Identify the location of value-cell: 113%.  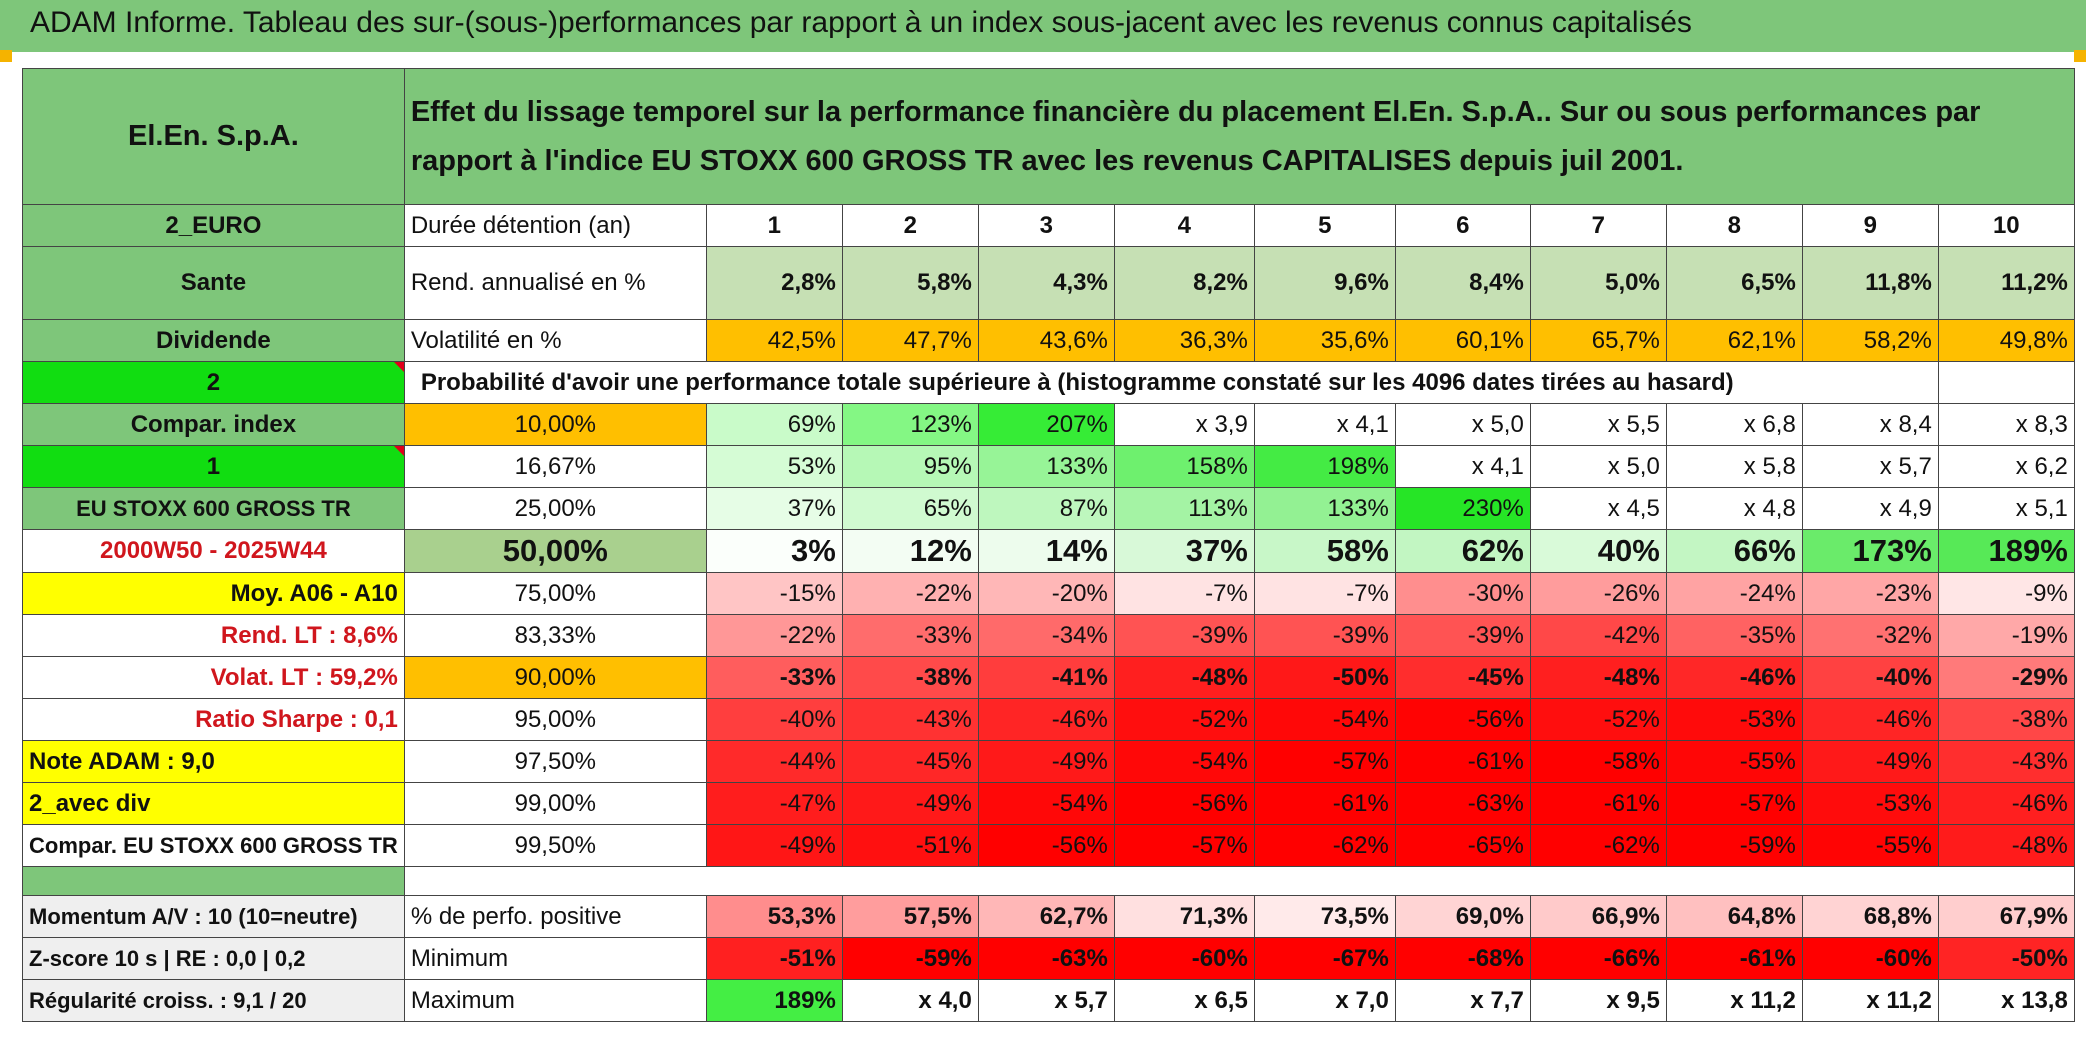
(1184, 508).